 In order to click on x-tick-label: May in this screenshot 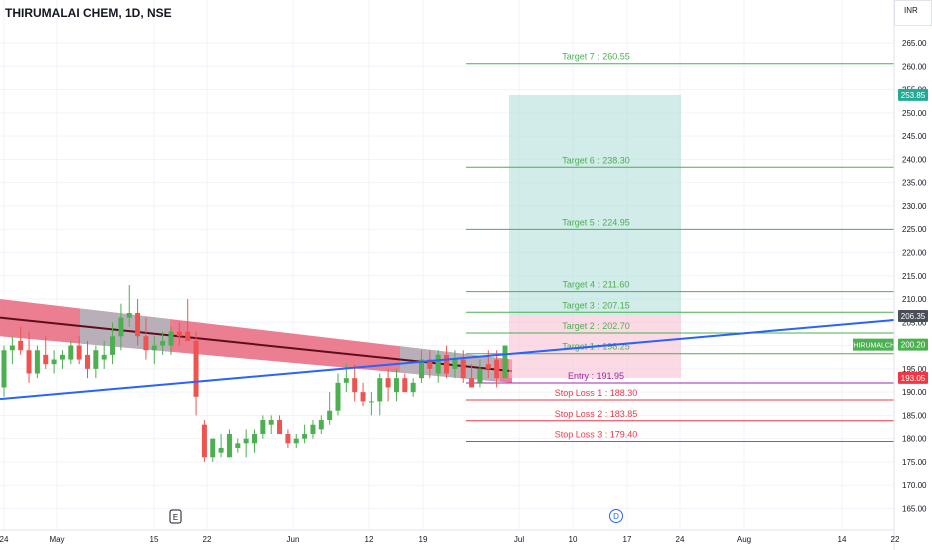, I will do `click(56, 539)`.